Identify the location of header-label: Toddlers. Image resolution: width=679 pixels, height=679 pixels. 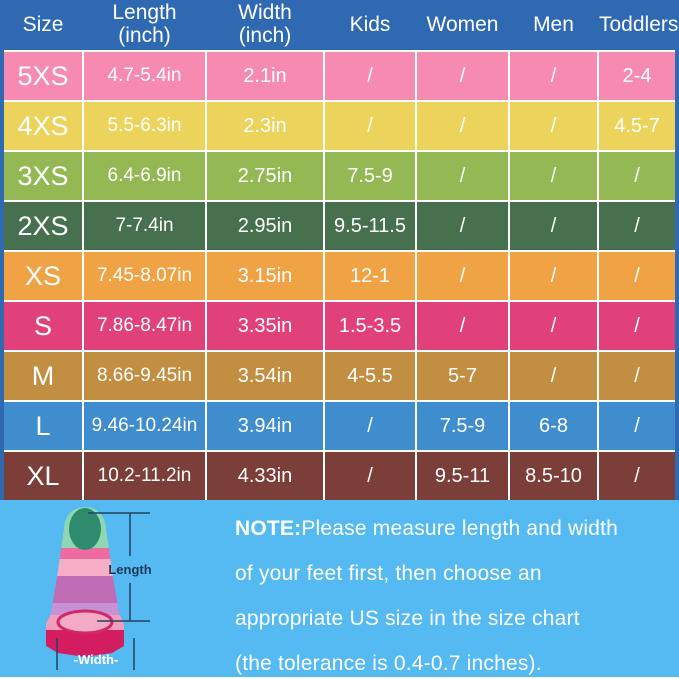
(639, 24).